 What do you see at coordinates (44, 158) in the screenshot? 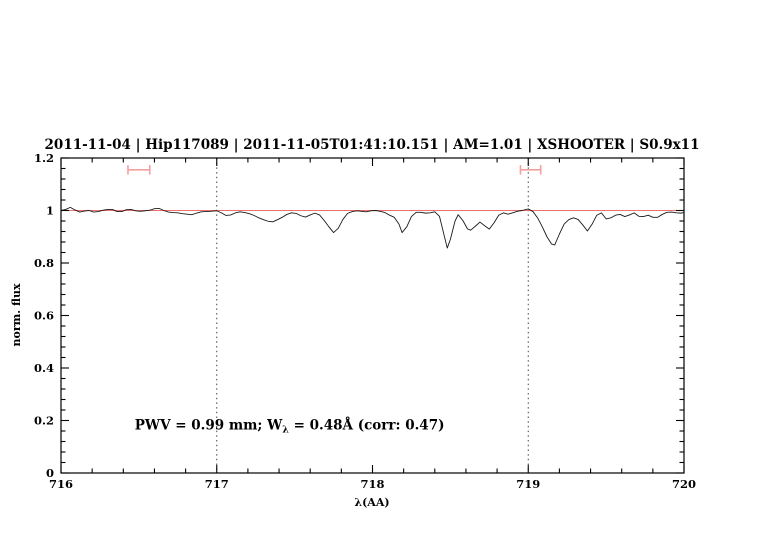
I see `y-tick-label: 1.2` at bounding box center [44, 158].